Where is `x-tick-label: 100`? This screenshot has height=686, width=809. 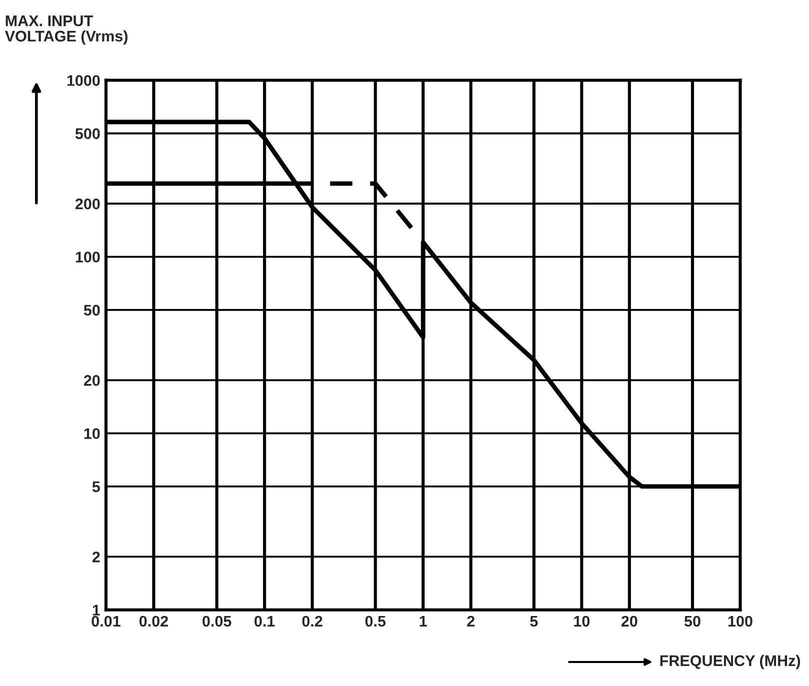 x-tick-label: 100 is located at coordinates (740, 621).